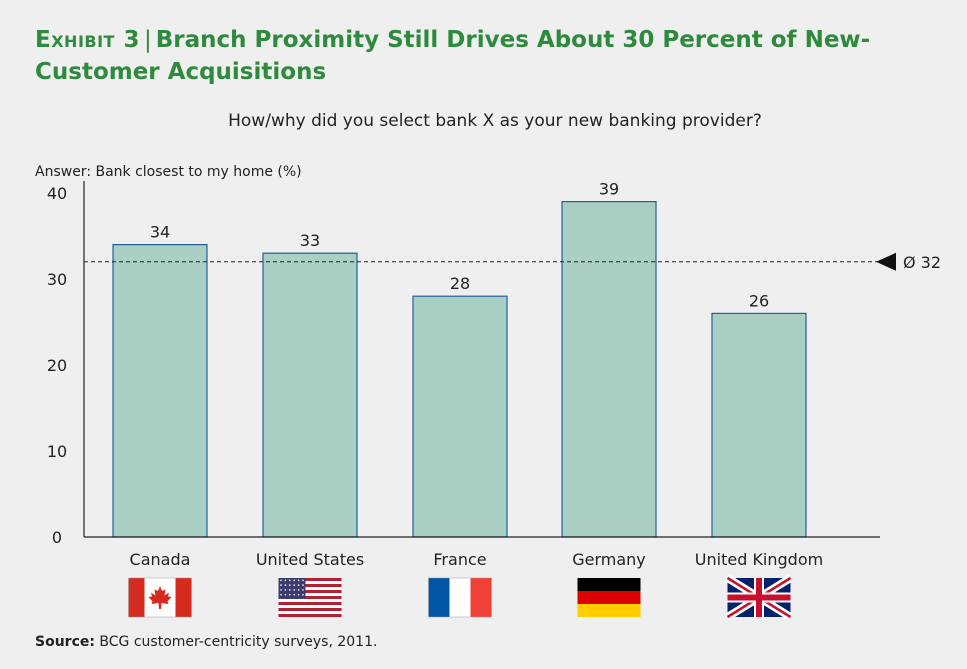 The image size is (967, 669). Describe the element at coordinates (460, 283) in the screenshot. I see `bar-value-label: 28` at that location.